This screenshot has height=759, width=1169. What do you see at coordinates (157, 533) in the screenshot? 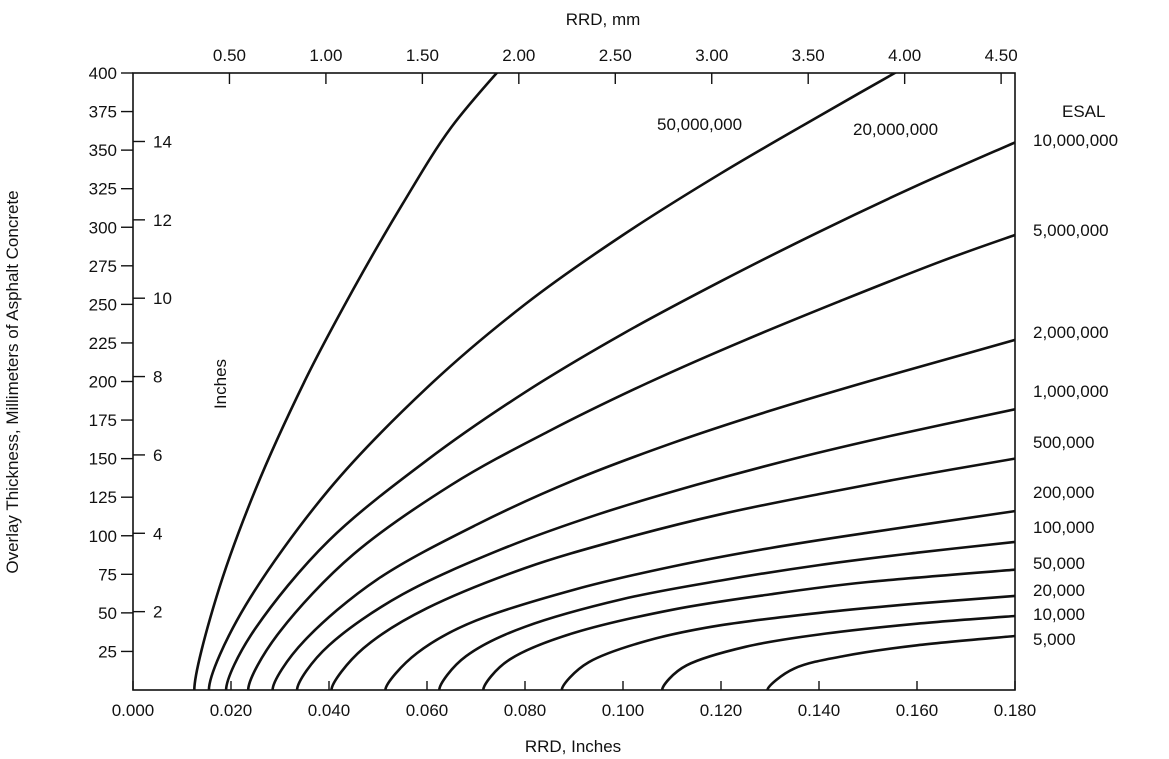
I see `inch-tick-label: 4` at bounding box center [157, 533].